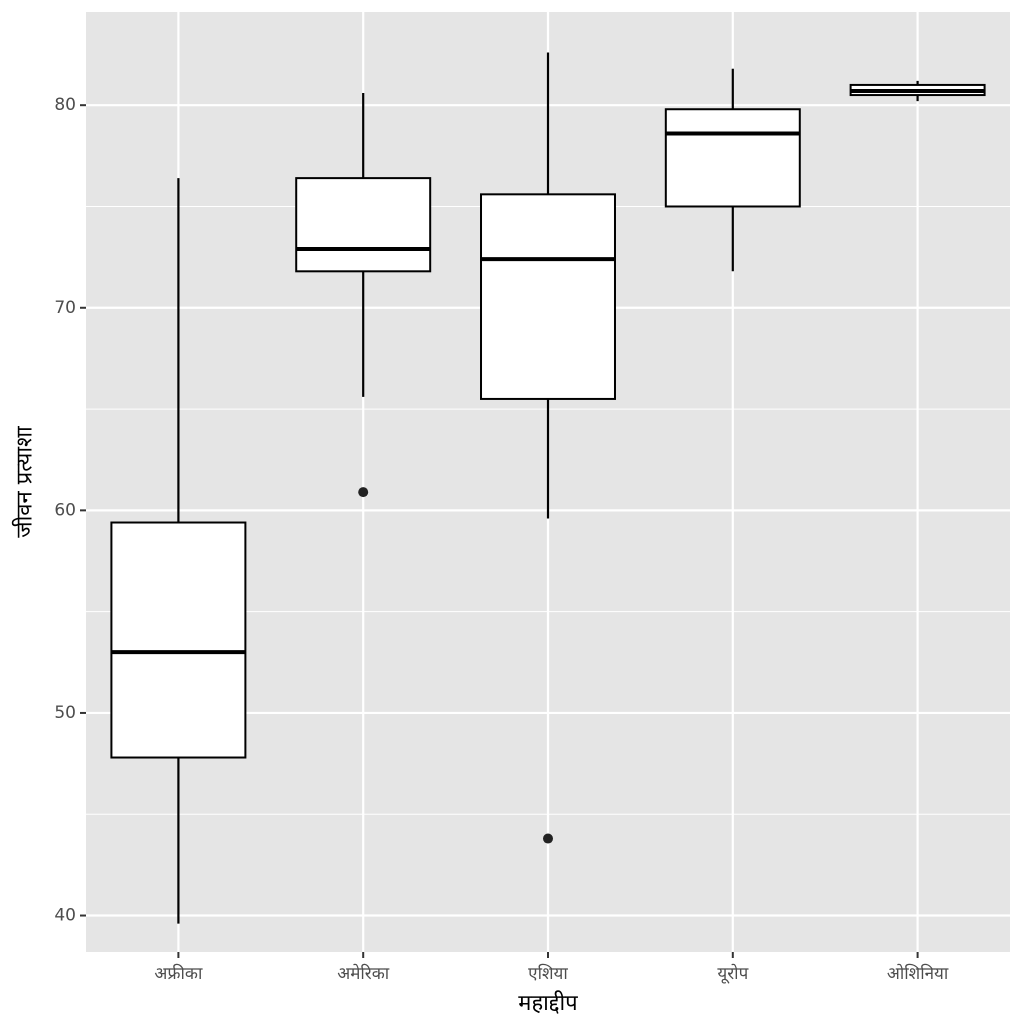 The height and width of the screenshot is (1024, 1024). Describe the element at coordinates (178, 973) in the screenshot. I see `x-tick-label: अफ्रीका` at that location.